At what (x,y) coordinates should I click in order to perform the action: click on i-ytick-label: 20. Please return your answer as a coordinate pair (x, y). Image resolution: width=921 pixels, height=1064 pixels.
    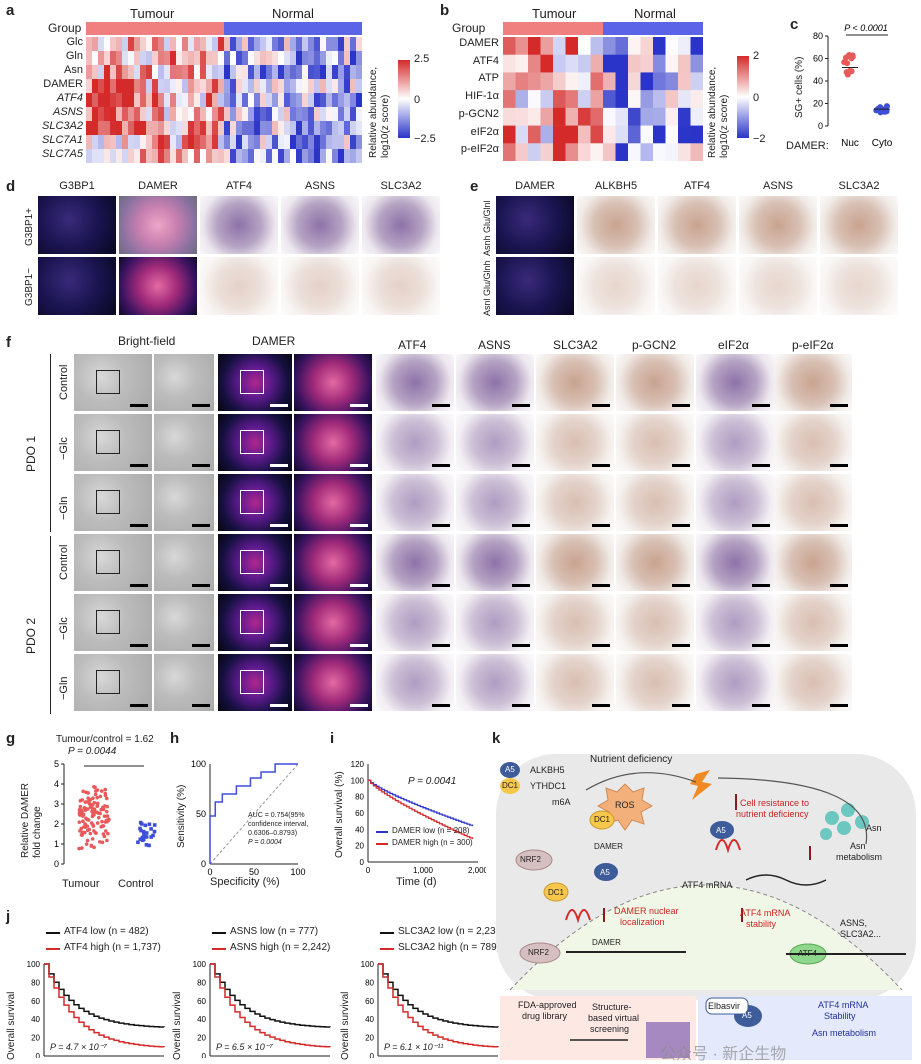
    Looking at the image, I should click on (359, 846).